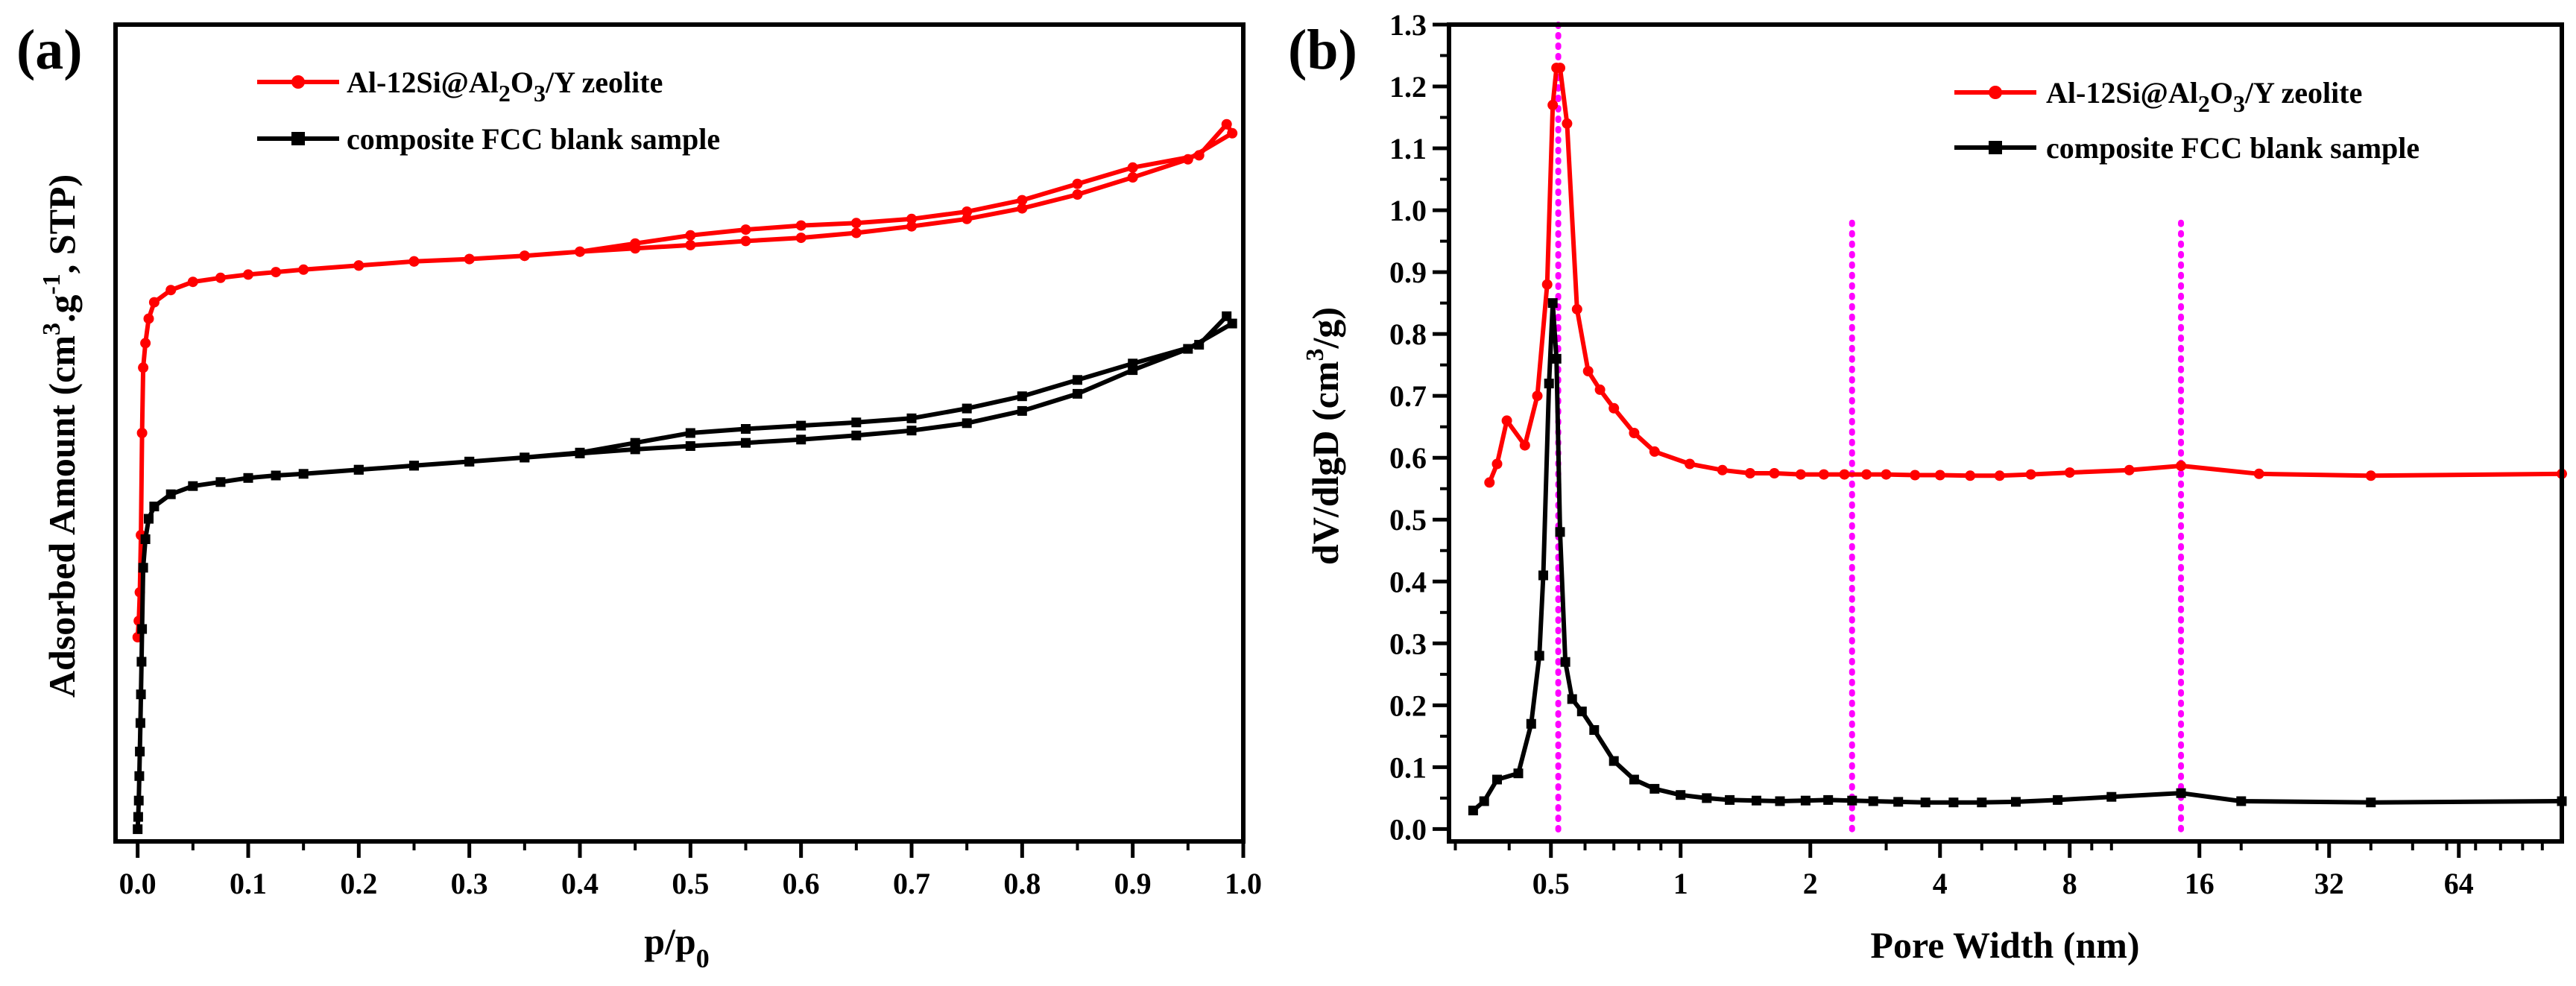 The width and height of the screenshot is (2576, 986). What do you see at coordinates (62, 516) in the screenshot?
I see `panel-a-y-title-part-1: Adsorbed Amount (cm` at bounding box center [62, 516].